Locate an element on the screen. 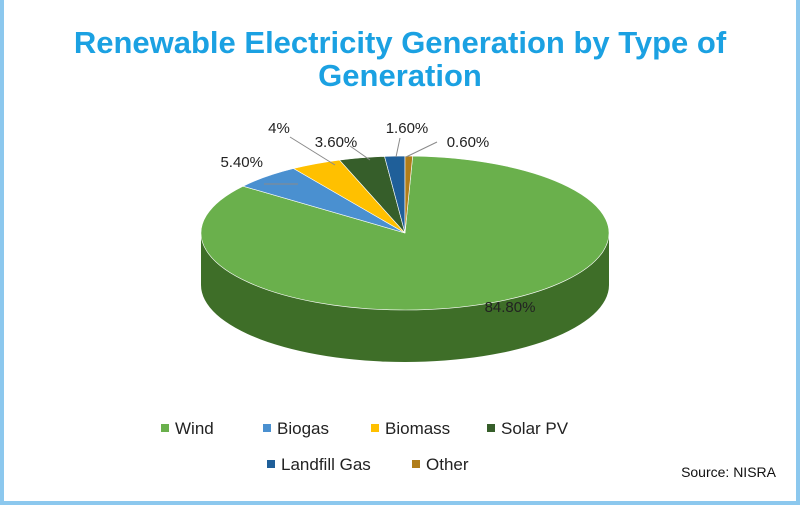  leader-line-solar-pv is located at coordinates (360, 153).